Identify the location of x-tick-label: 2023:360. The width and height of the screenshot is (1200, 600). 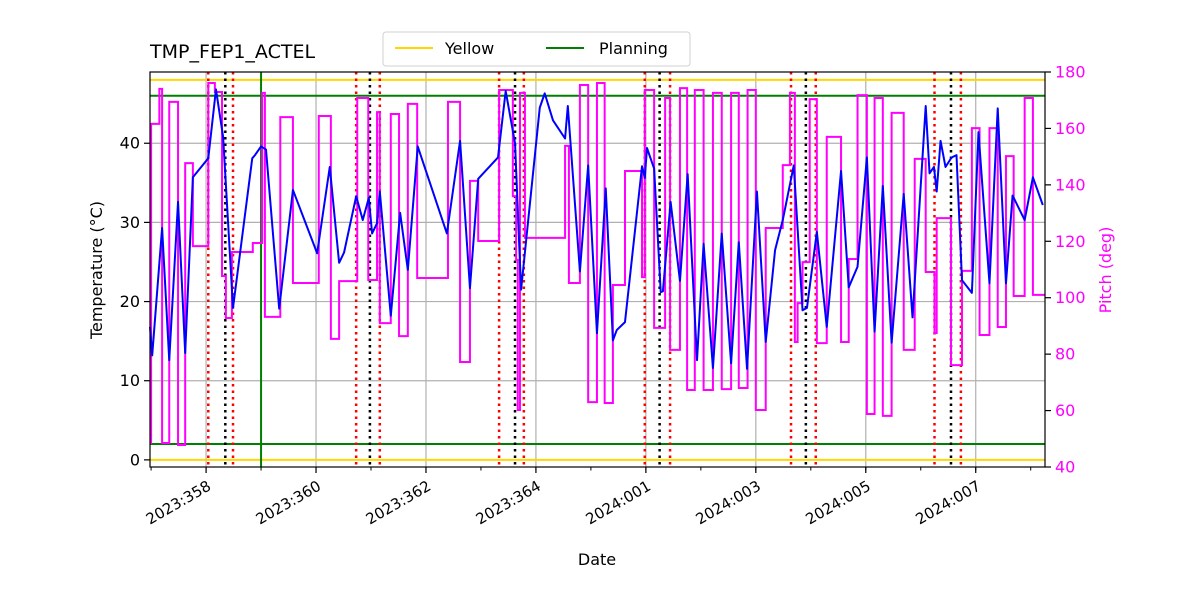
(288, 503).